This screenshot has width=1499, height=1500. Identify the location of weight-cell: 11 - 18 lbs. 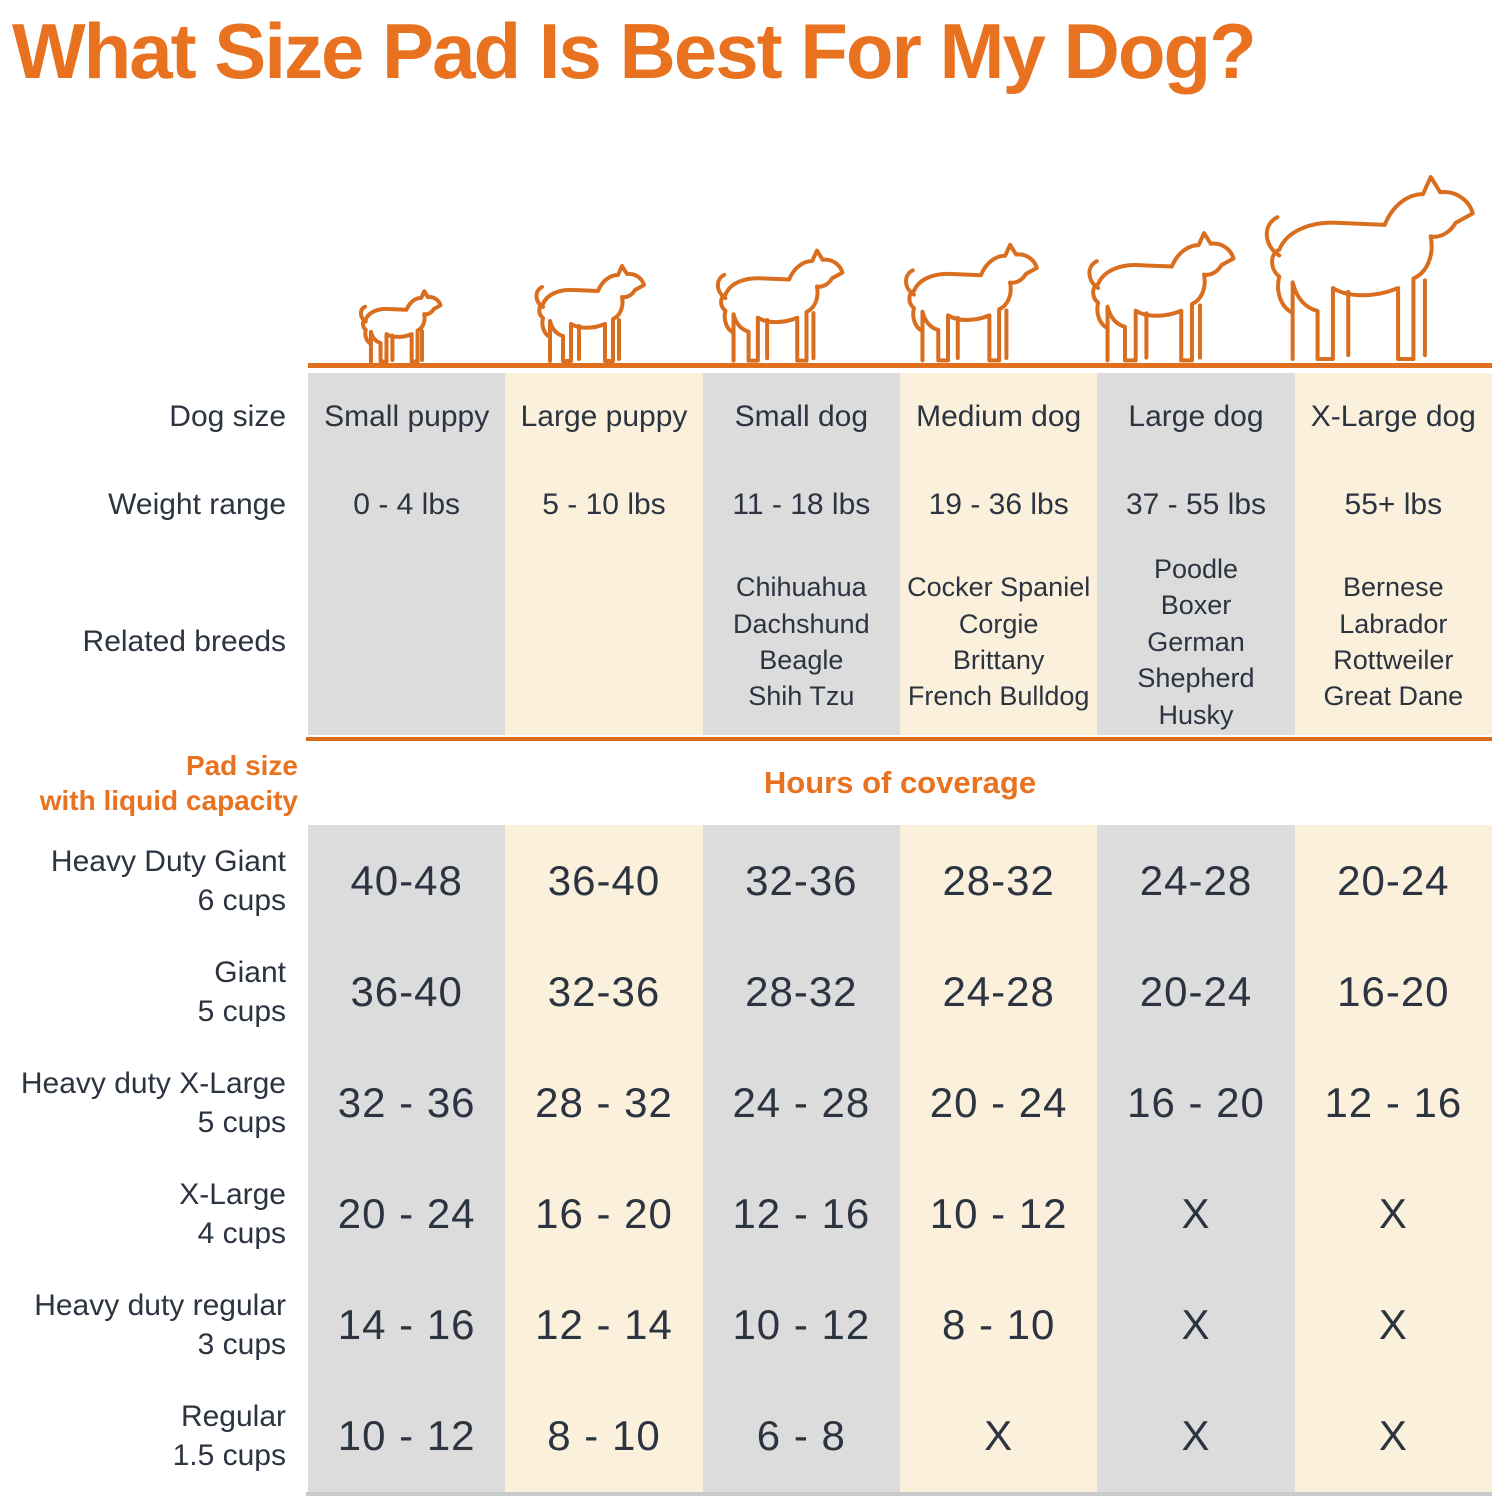
(801, 505).